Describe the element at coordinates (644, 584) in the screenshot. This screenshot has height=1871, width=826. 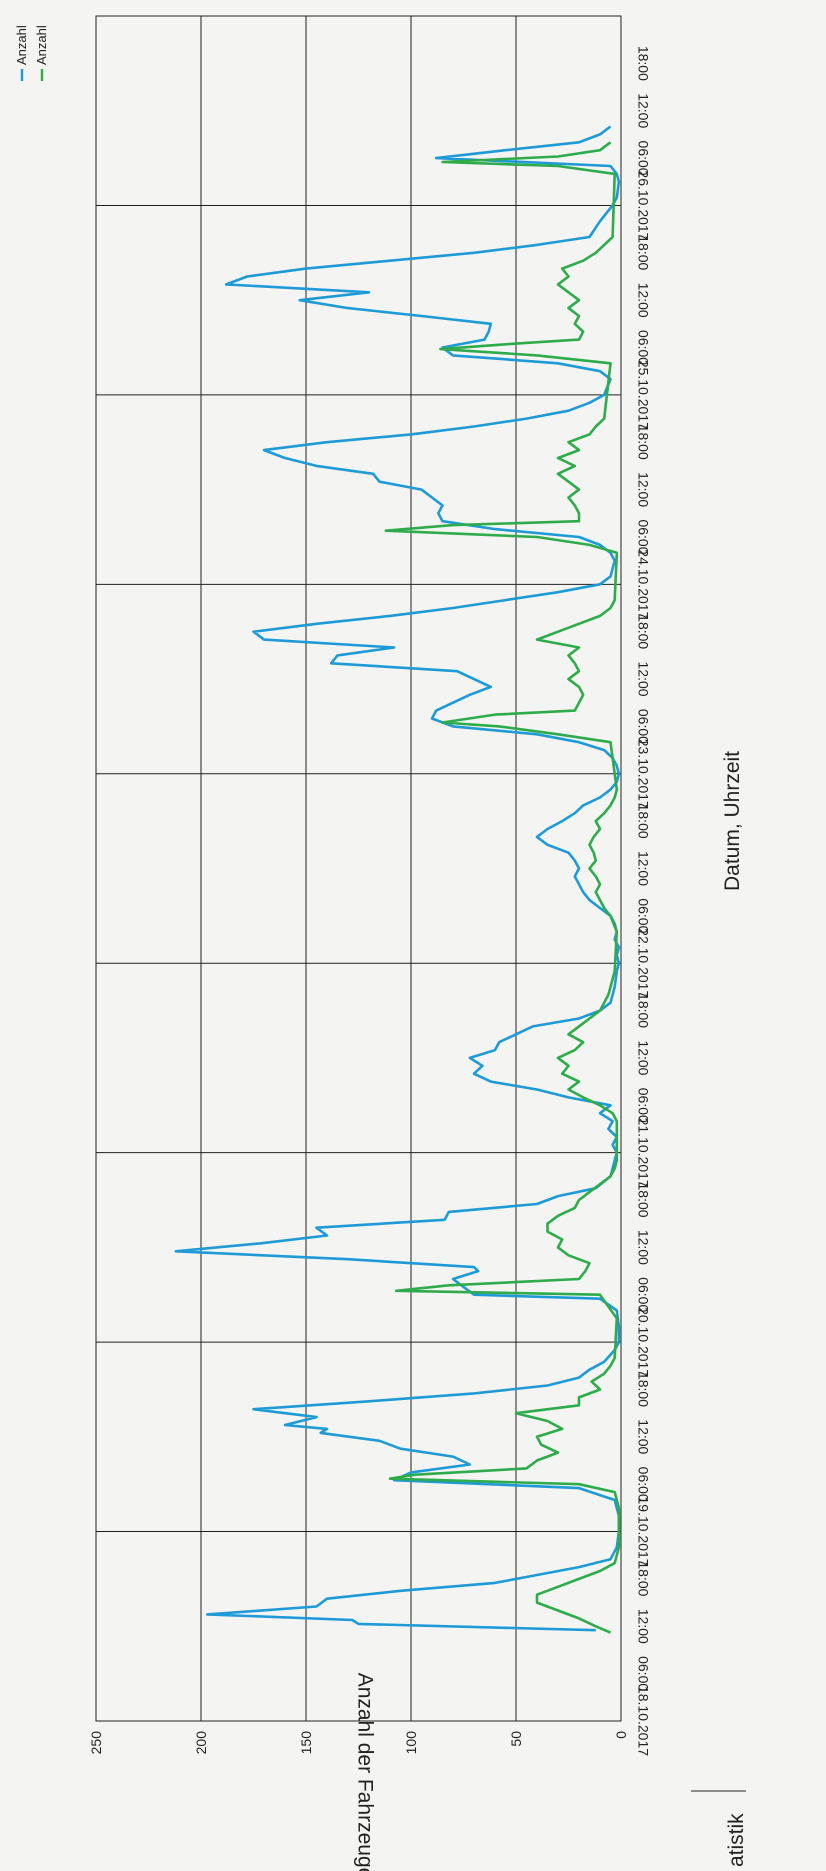
I see `x-tick-label: 24.10.2017` at that location.